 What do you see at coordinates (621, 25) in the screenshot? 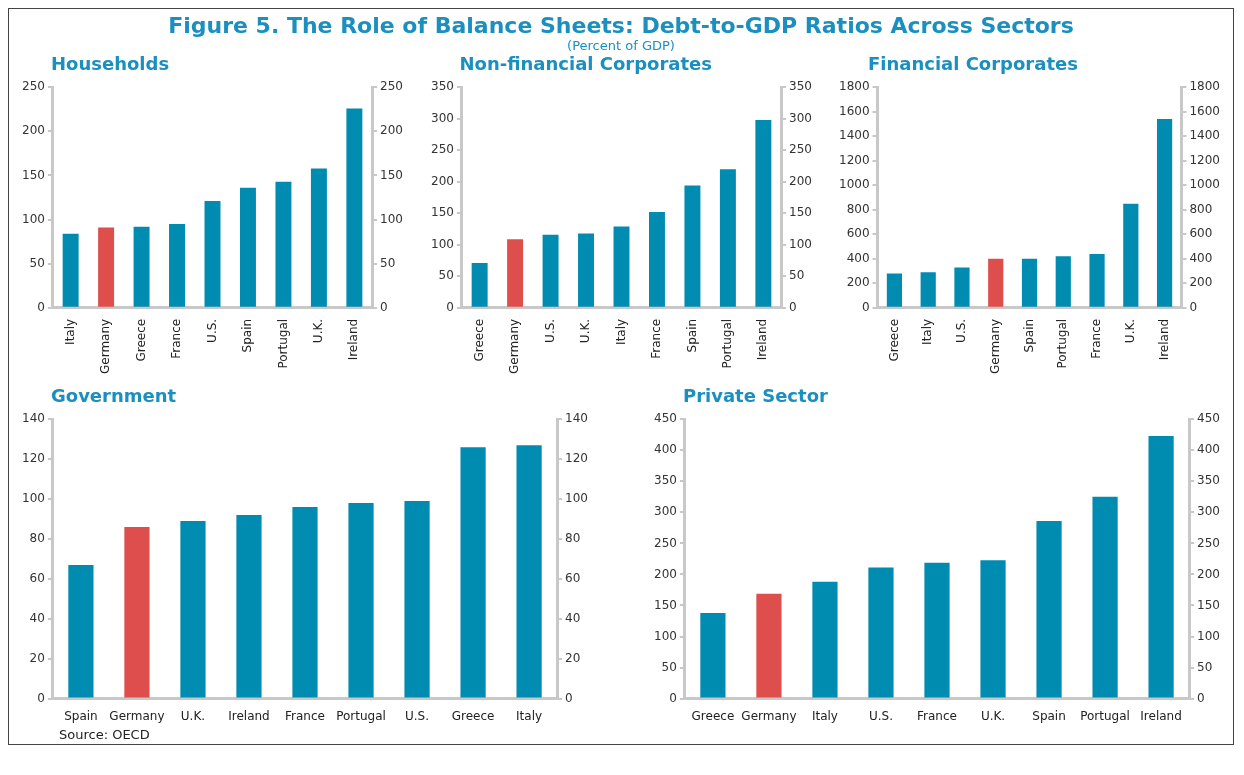
I see `caption: Figure 5. The Role of Balance Sheets: Debt-to-GDP Ratios Across Sectors` at bounding box center [621, 25].